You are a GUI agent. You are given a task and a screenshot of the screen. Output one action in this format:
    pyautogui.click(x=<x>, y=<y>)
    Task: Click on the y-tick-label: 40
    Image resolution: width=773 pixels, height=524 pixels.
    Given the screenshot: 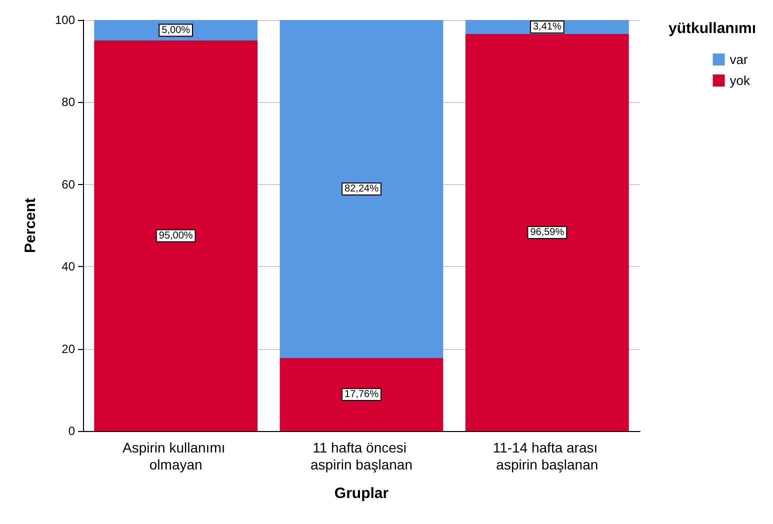 What is the action you would take?
    pyautogui.click(x=69, y=267)
    